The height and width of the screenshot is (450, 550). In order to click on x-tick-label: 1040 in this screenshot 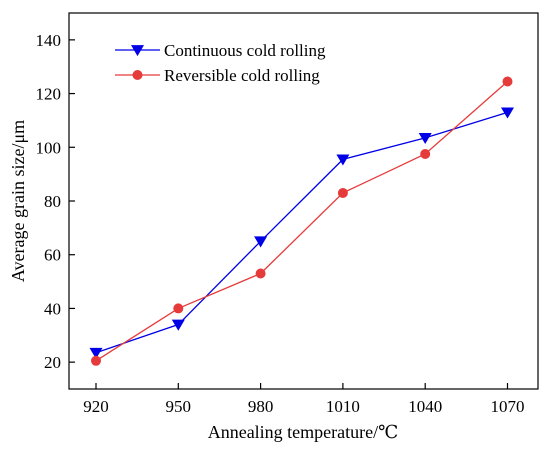, I will do `click(425, 406)`.